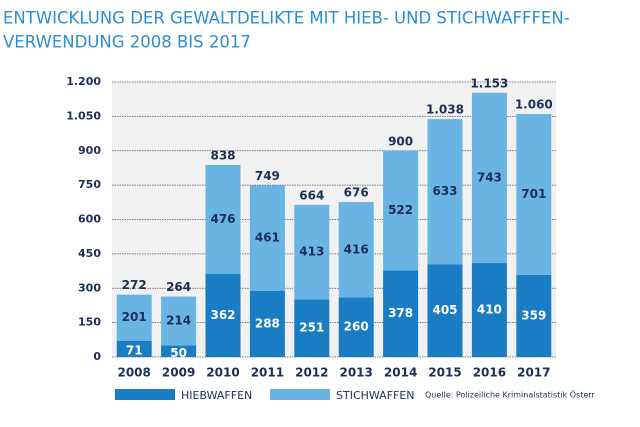 The width and height of the screenshot is (640, 427). I want to click on chart-title: VERWENDUNG 2008 BIS 2017, so click(127, 42).